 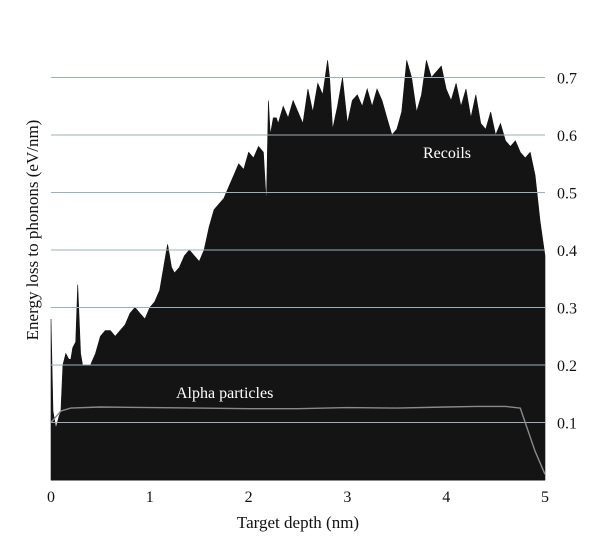 What do you see at coordinates (567, 366) in the screenshot?
I see `y-tick-label: 0.2` at bounding box center [567, 366].